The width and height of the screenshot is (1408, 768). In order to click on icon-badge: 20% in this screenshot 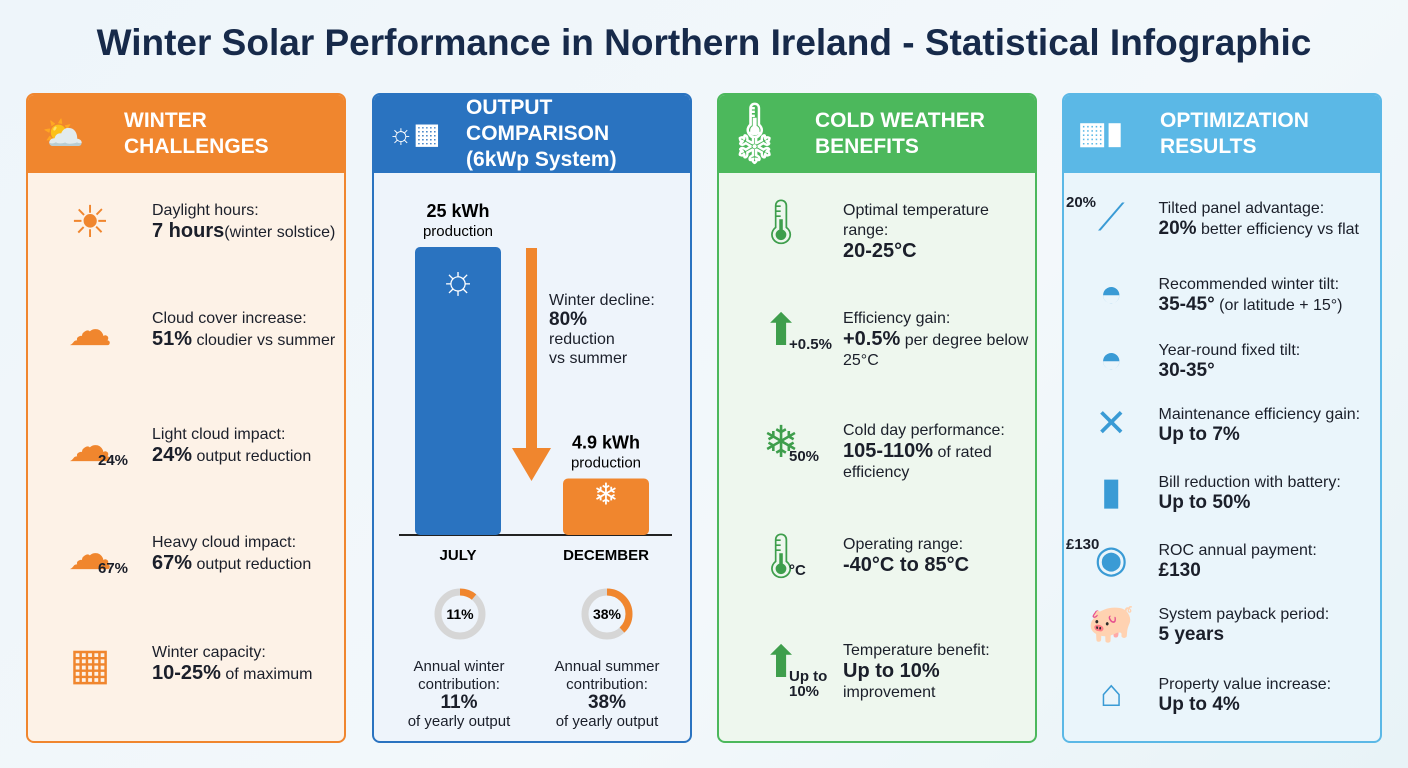, I will do `click(1081, 202)`.